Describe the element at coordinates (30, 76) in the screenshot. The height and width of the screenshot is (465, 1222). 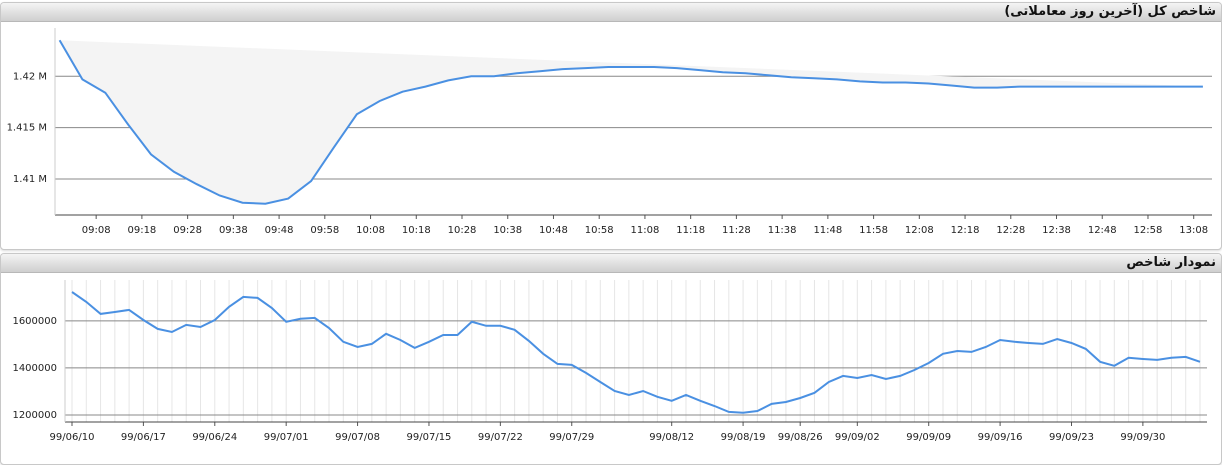
I see `y-tick-label: 1.42 M` at that location.